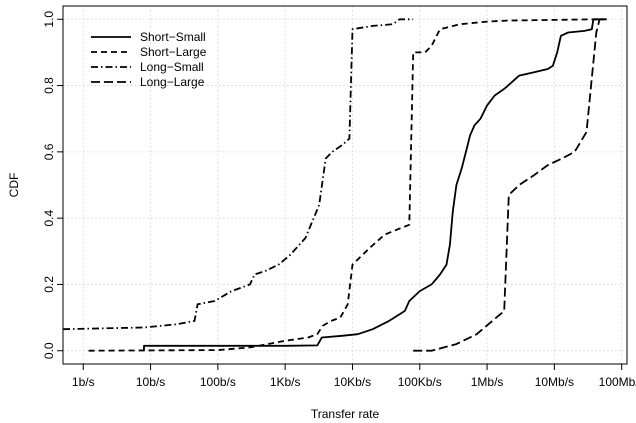  What do you see at coordinates (49, 151) in the screenshot?
I see `y-tick-label: 0.6` at bounding box center [49, 151].